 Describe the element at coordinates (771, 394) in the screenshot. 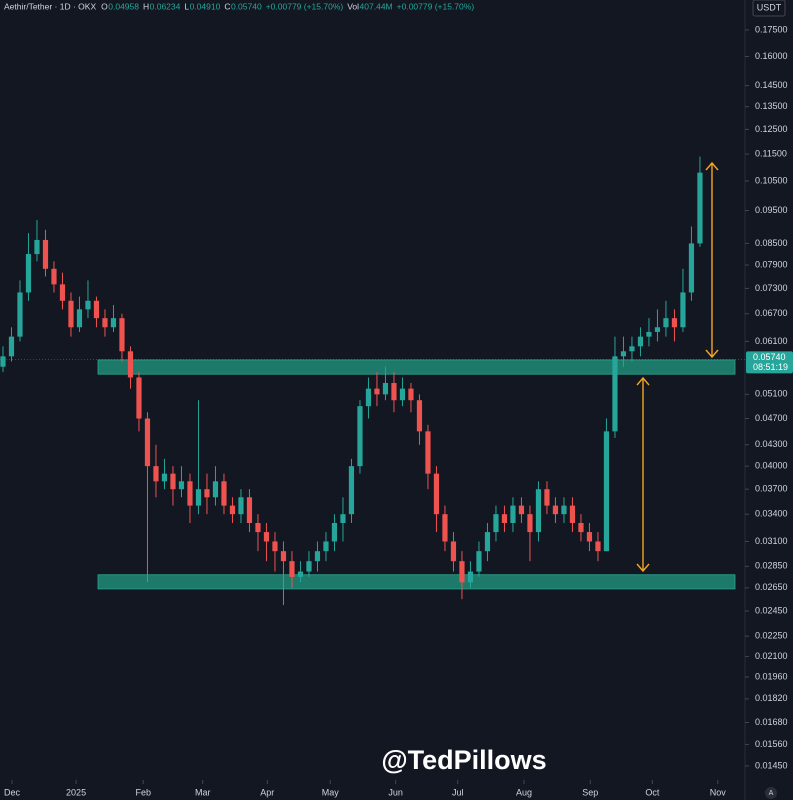

I see `y-tick-label: 0.05100` at that location.